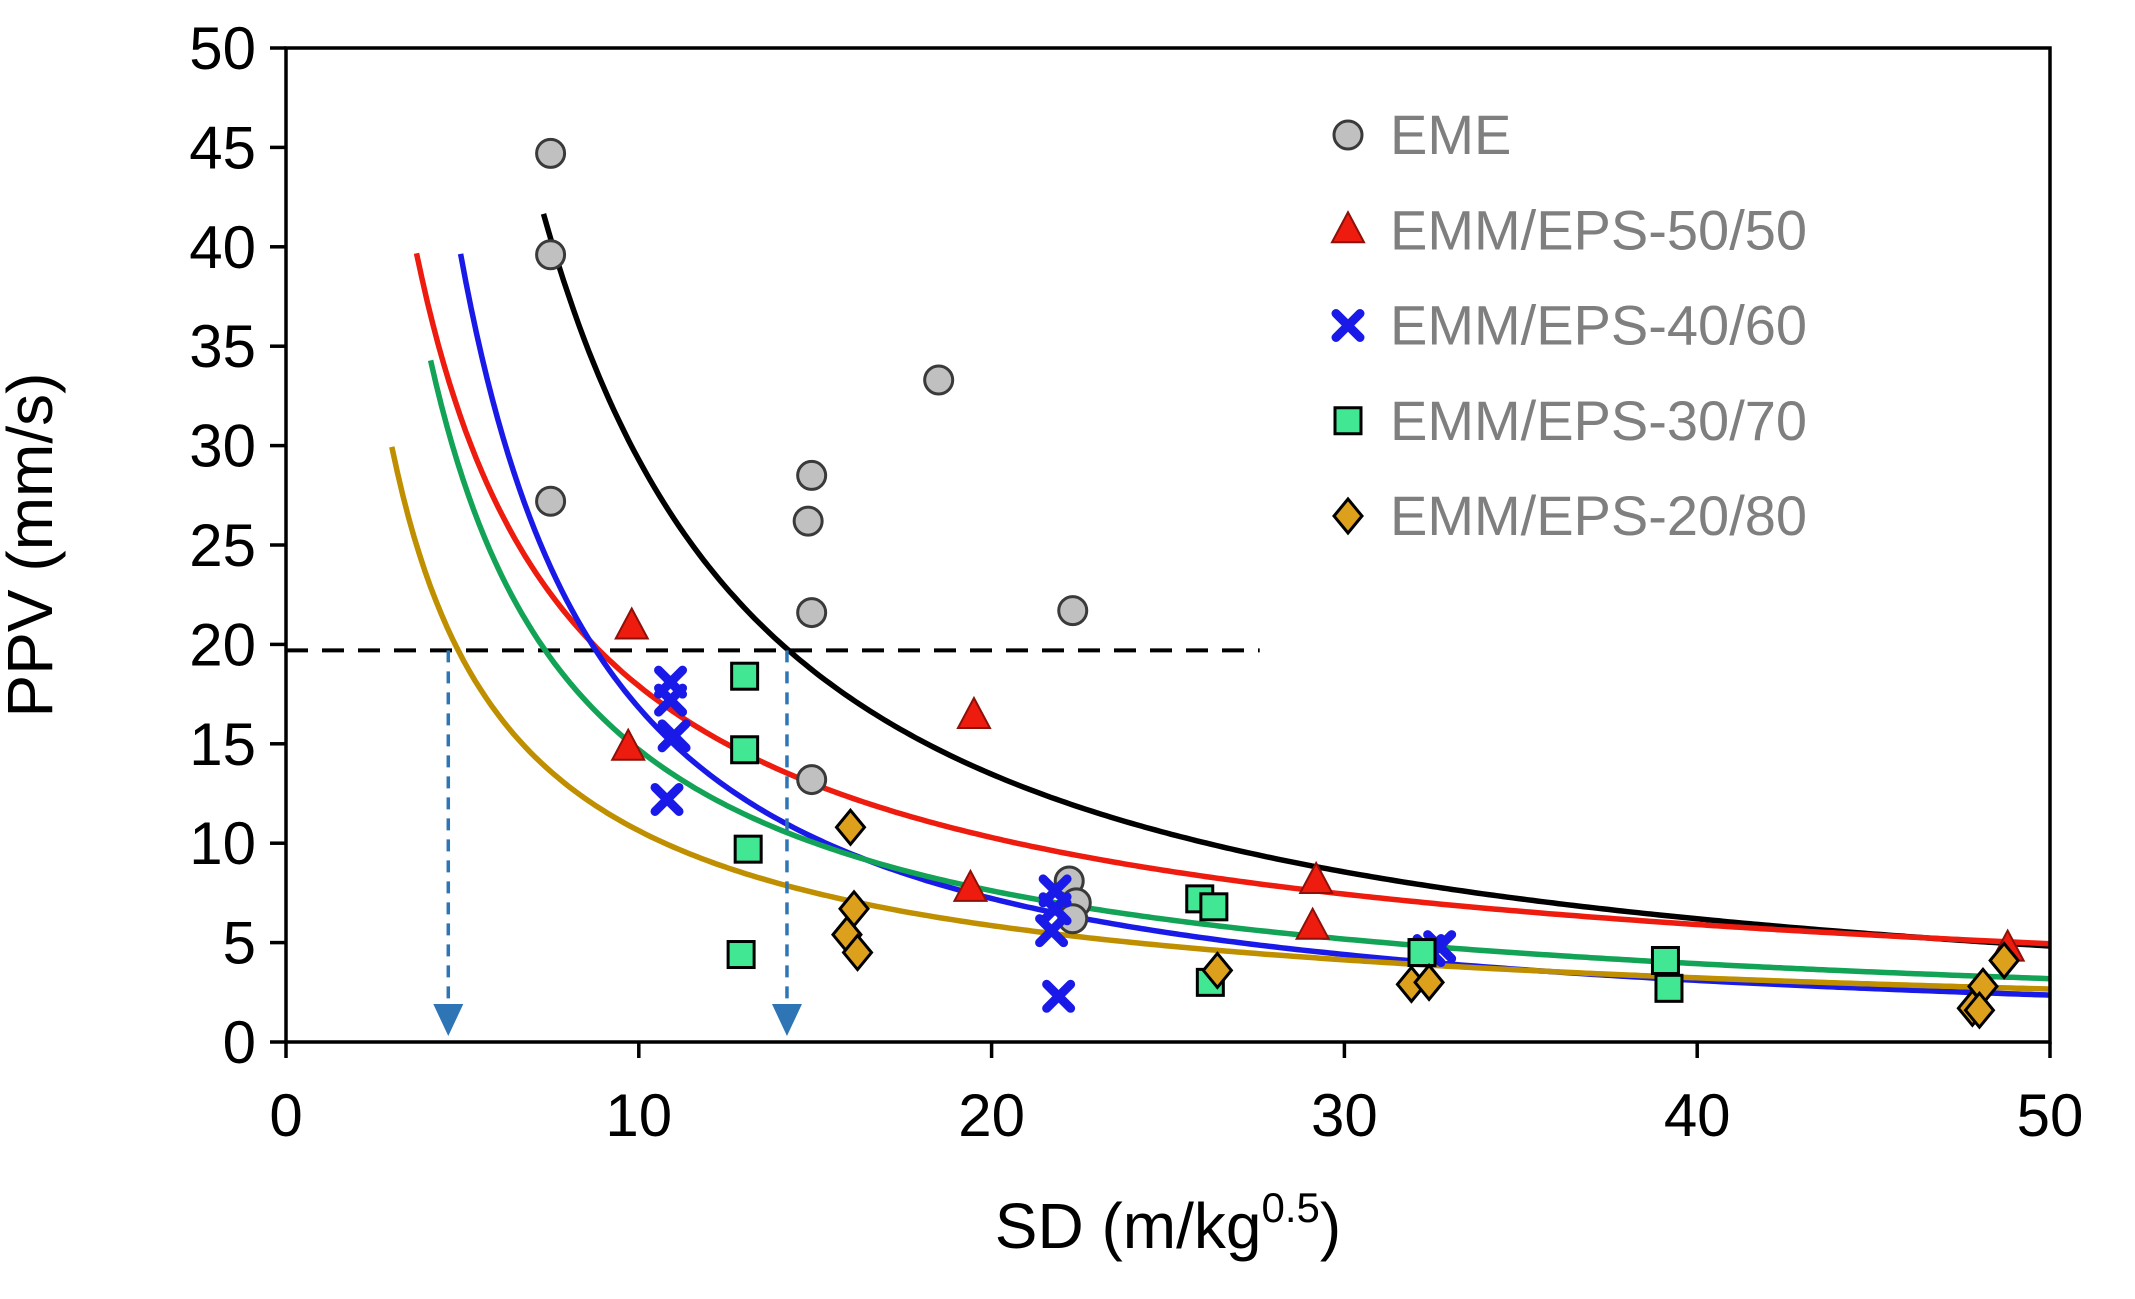 Image resolution: width=2135 pixels, height=1299 pixels. I want to click on legend-item-emm-eps-20-80: EMM/EPS-20/80, so click(1569, 515).